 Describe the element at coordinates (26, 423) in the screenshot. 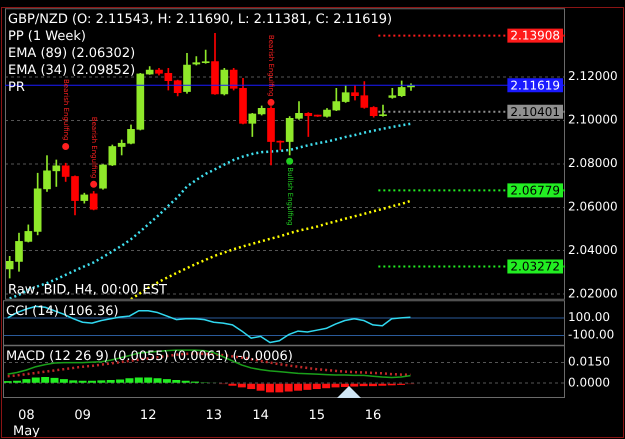

I see `x-tick-label: 08 May` at that location.